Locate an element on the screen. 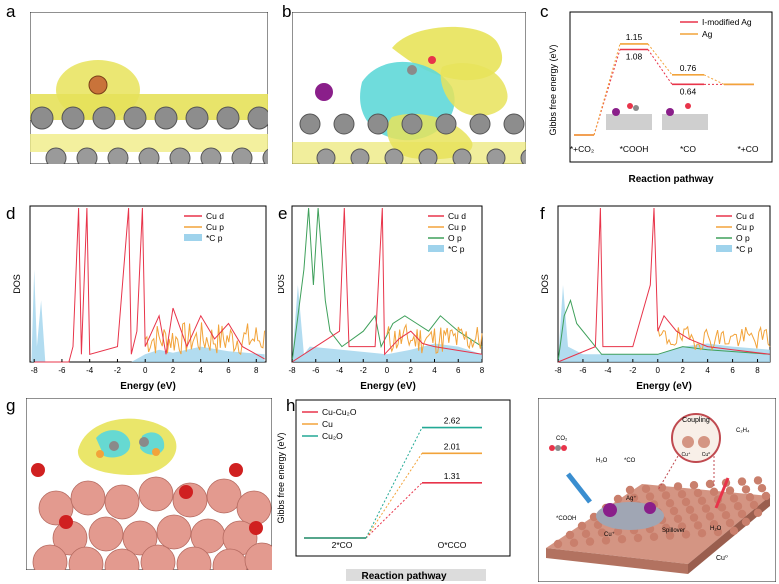  legend-ag: Ag is located at coordinates (707, 34).